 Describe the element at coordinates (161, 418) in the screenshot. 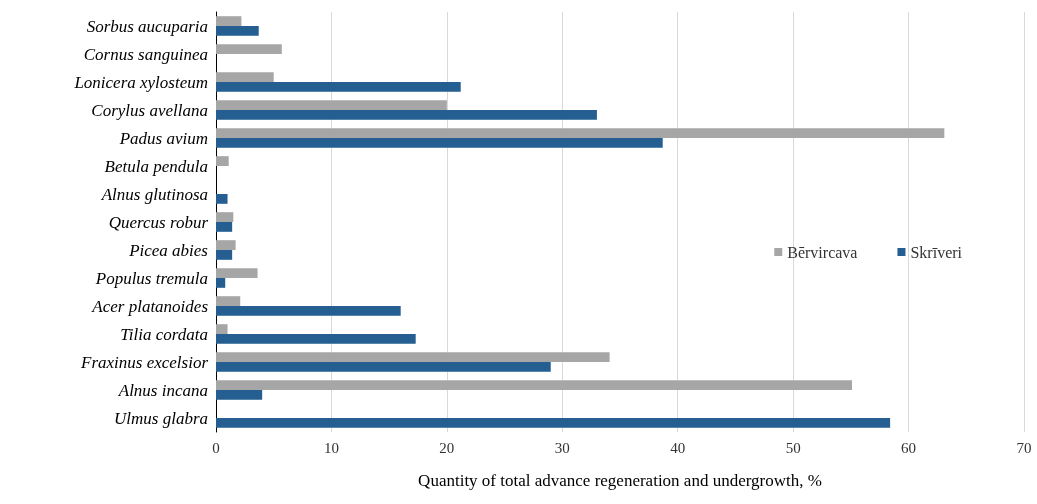

I see `y-tick-label: Ulmus glabra` at that location.